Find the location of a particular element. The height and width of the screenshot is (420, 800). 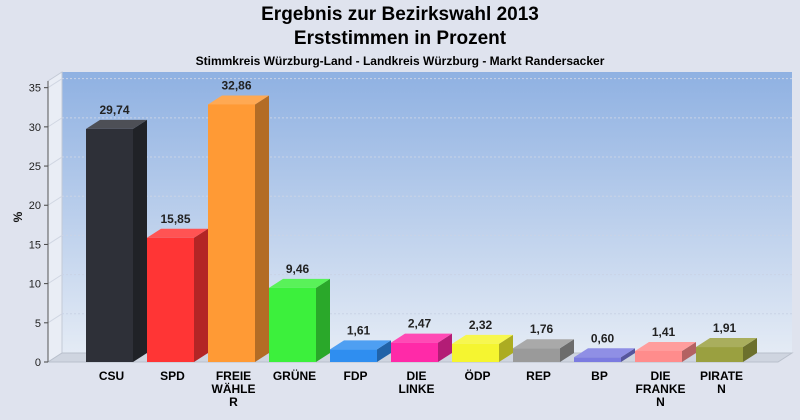

bar-spd is located at coordinates (177, 295).